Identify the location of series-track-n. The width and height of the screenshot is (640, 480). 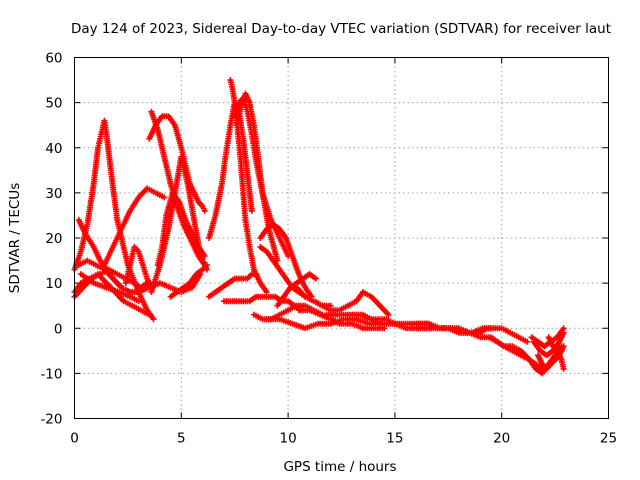
(233, 285).